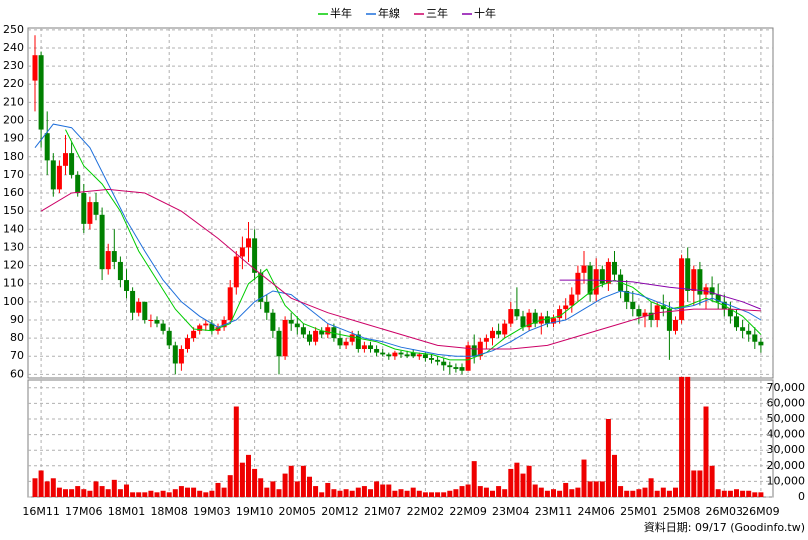 This screenshot has width=808, height=540. I want to click on y-tick-label: 220, so click(13, 83).